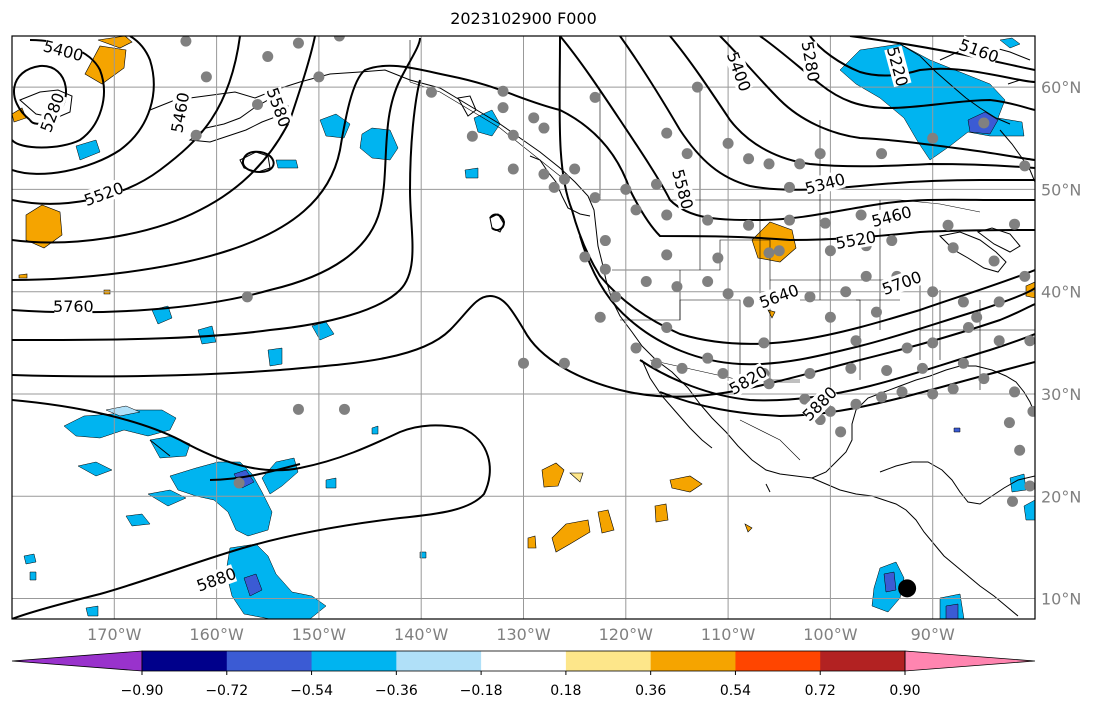 The width and height of the screenshot is (1102, 710). I want to click on lon-tick-label: 170°W, so click(114, 634).